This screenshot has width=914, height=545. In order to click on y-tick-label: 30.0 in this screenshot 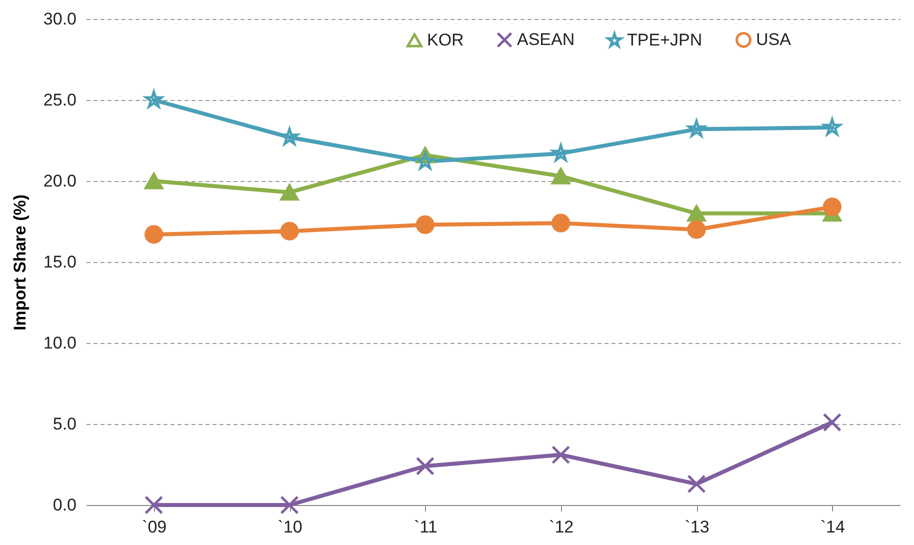, I will do `click(59, 19)`.